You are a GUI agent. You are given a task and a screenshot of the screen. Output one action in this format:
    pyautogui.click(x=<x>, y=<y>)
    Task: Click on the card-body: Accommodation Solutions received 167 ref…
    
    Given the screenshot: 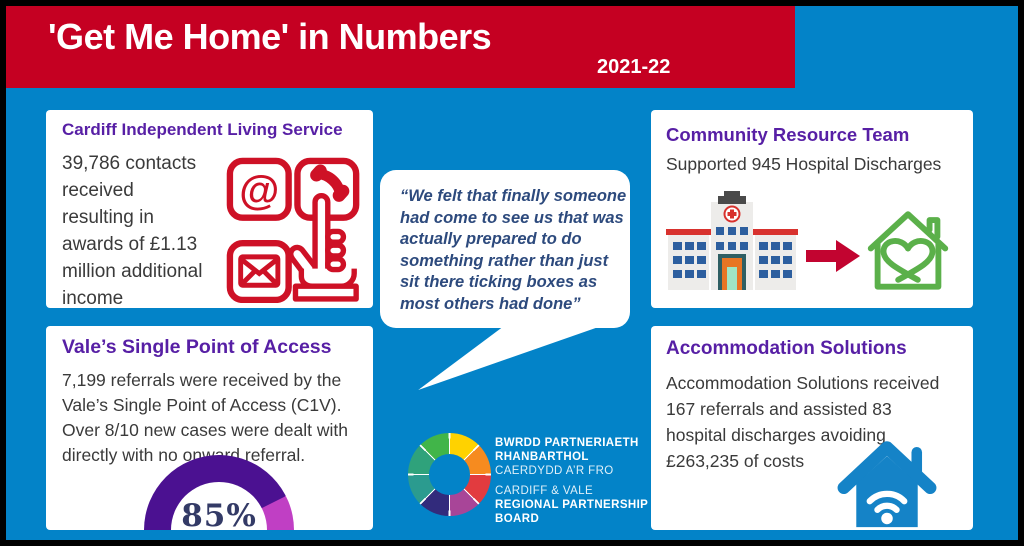 What is the action you would take?
    pyautogui.click(x=803, y=422)
    